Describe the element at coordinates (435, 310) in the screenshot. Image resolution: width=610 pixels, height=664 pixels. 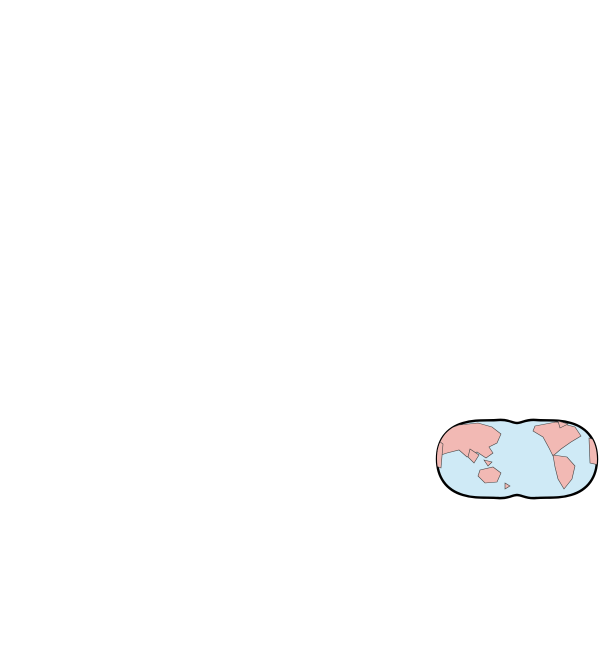
I see `float-info-row` at that location.